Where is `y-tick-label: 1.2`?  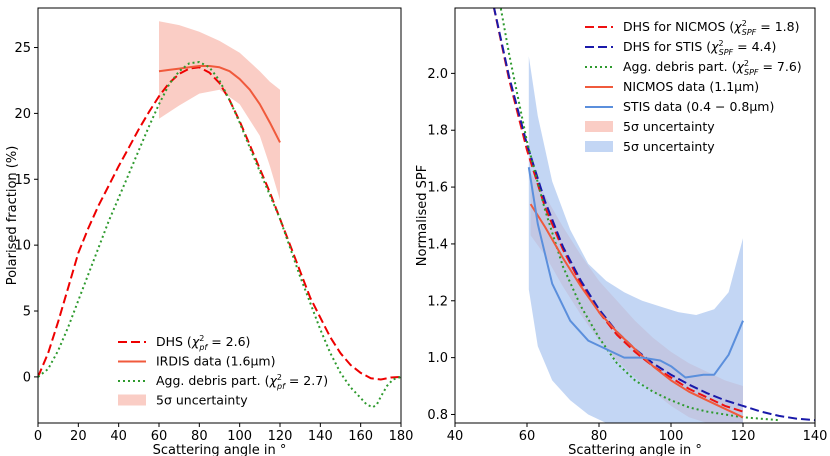 y-tick-label: 1.2 is located at coordinates (437, 301).